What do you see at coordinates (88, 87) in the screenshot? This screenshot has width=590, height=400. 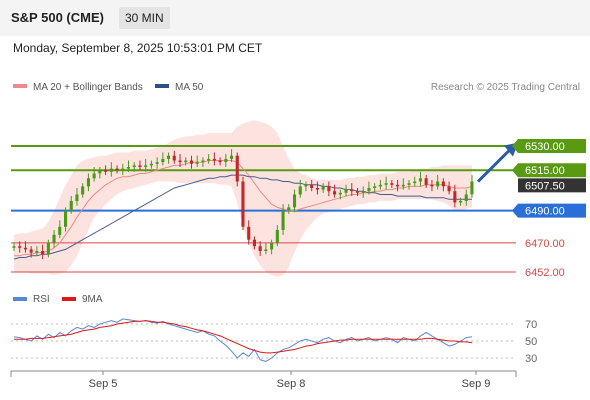 I see `ma20-legend-label: MA 20 + Bollinger Bands` at bounding box center [88, 87].